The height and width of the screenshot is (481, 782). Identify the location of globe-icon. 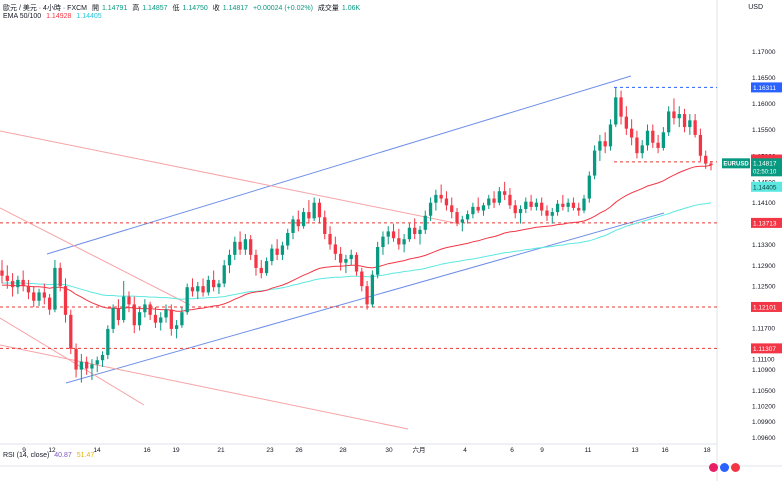
(724, 467).